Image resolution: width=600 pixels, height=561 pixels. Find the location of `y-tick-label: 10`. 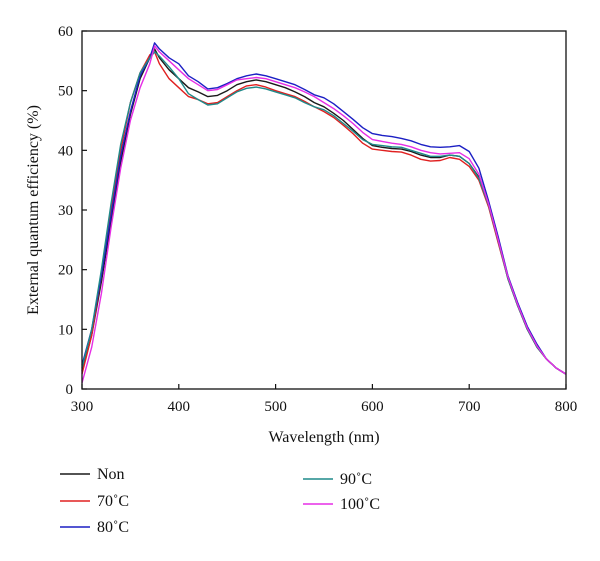

y-tick-label: 10 is located at coordinates (65, 330).